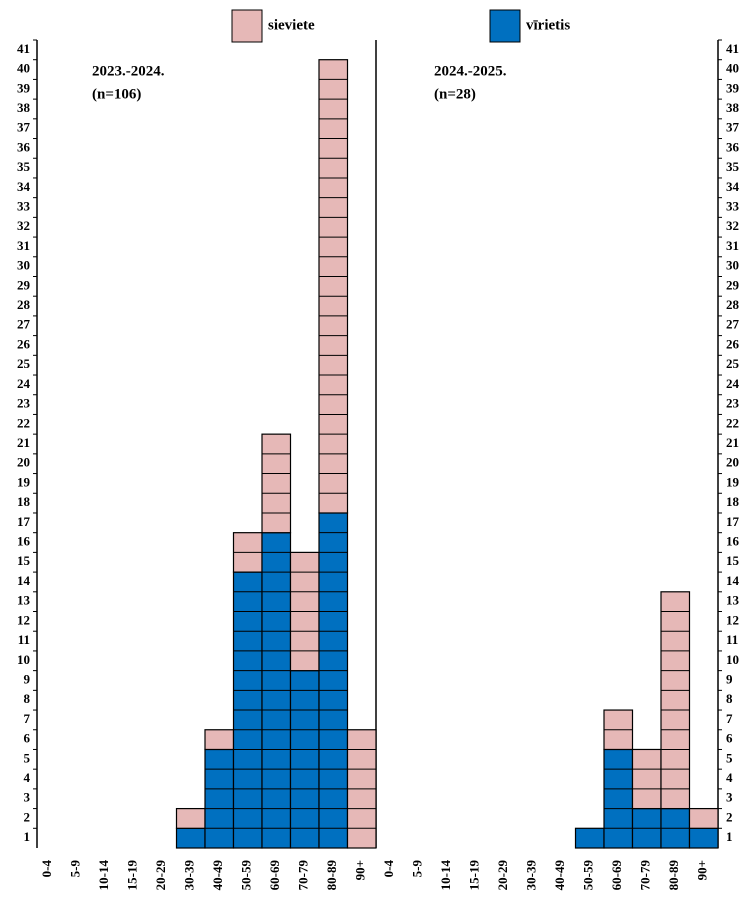  I want to click on y-tick-label: 1, so click(729, 836).